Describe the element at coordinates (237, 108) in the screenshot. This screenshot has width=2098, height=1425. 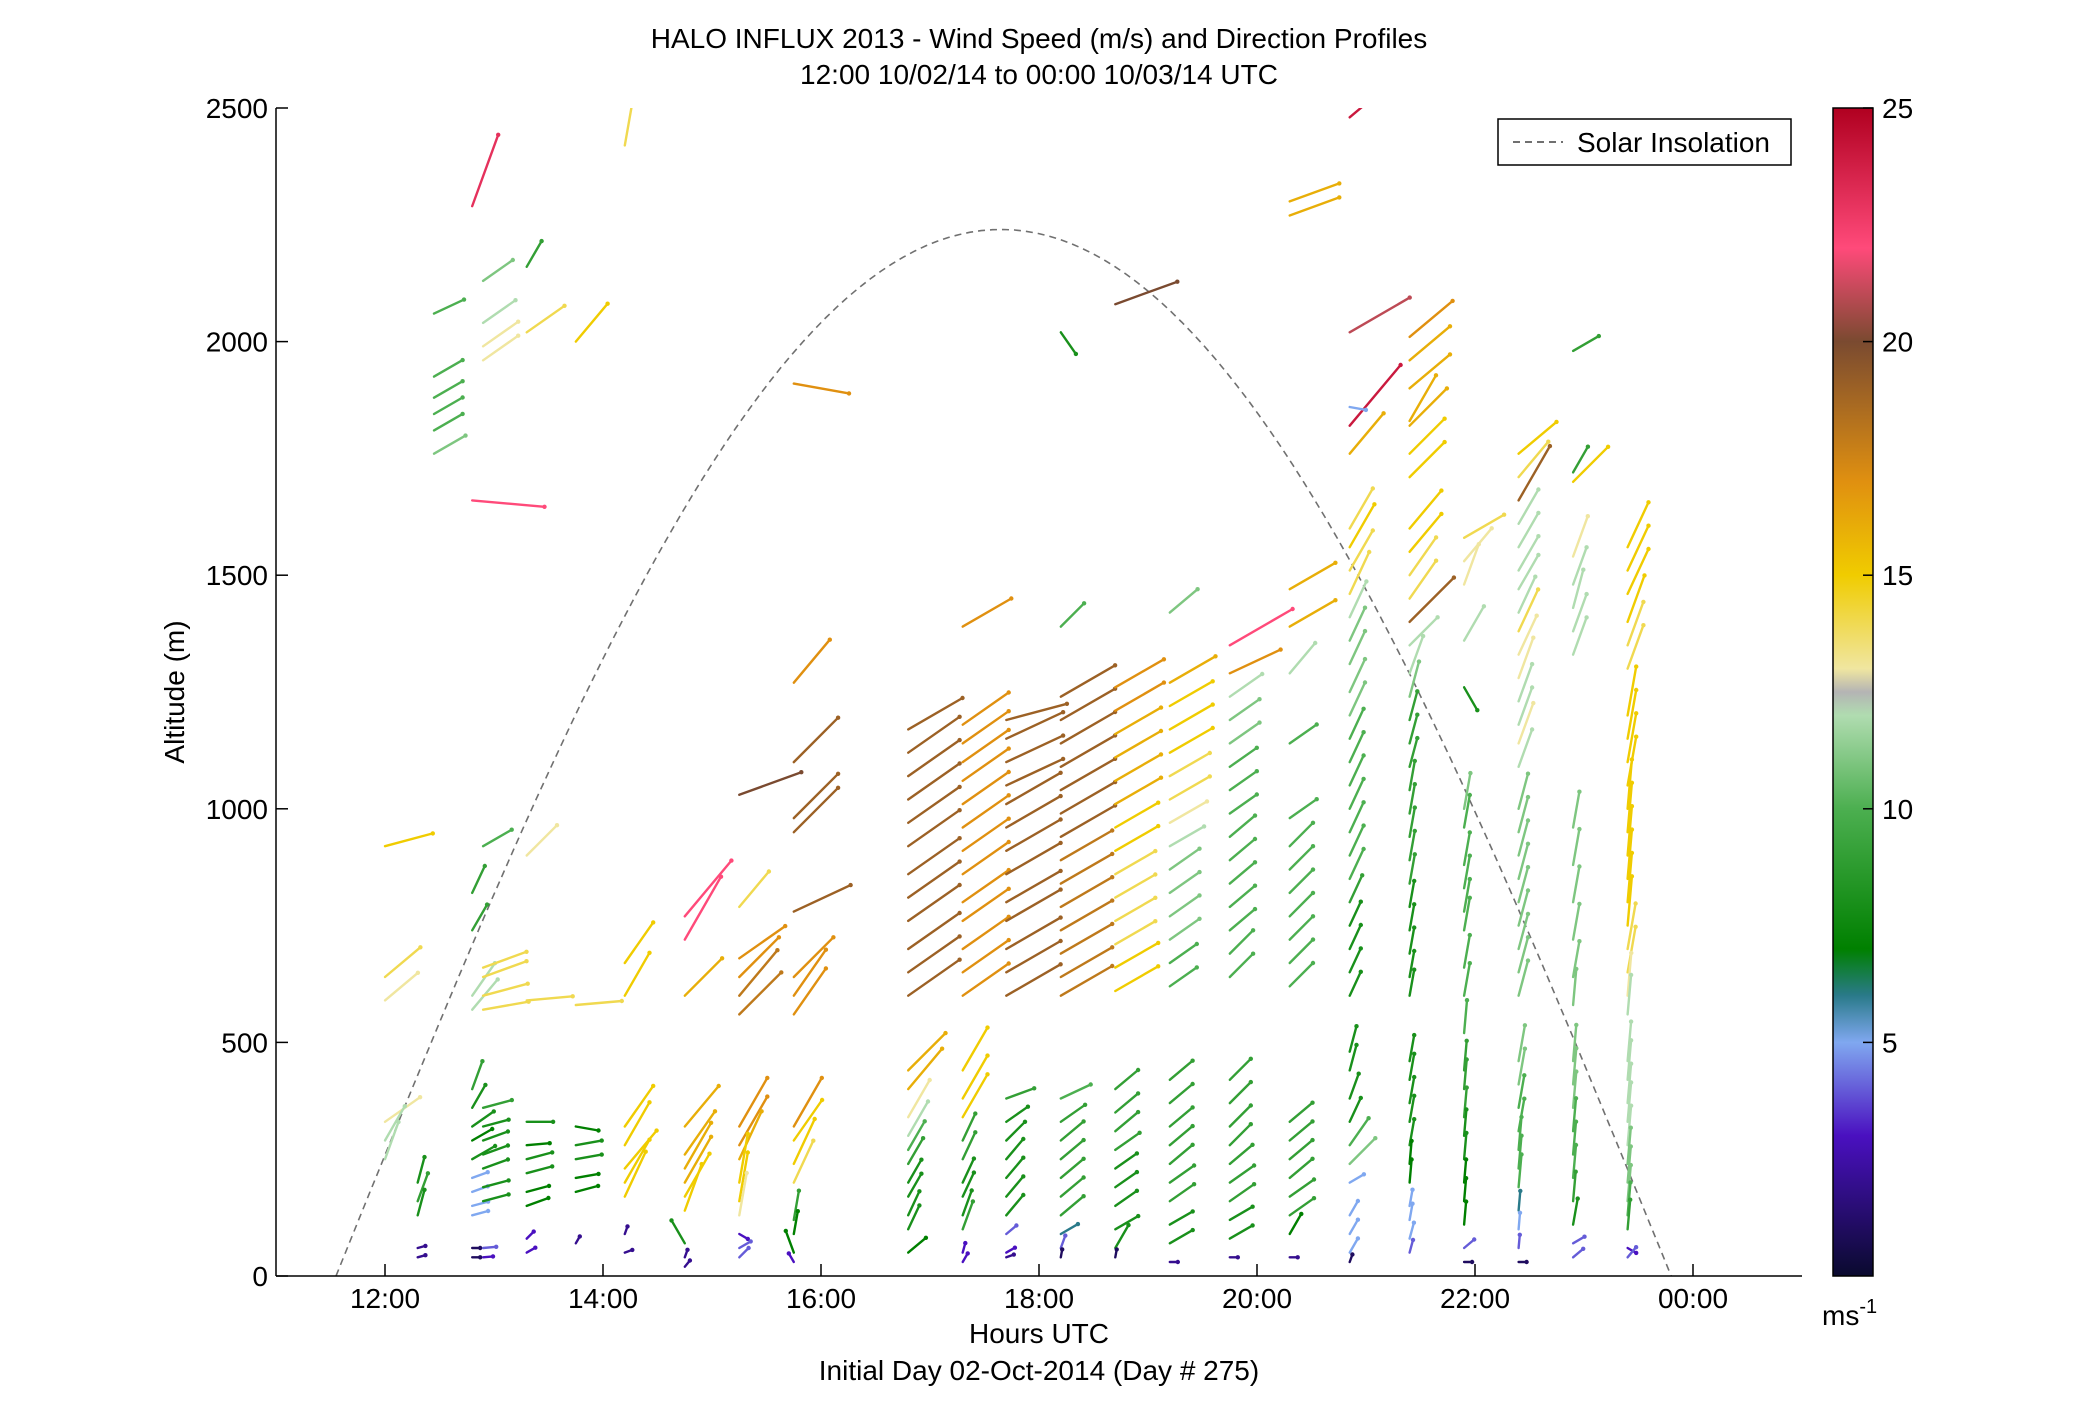
I see `y-tick-label: 2500` at that location.